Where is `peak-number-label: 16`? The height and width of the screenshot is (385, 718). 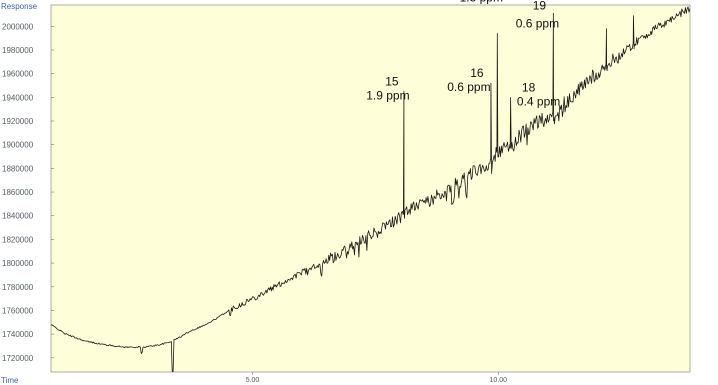
peak-number-label: 16 is located at coordinates (477, 73).